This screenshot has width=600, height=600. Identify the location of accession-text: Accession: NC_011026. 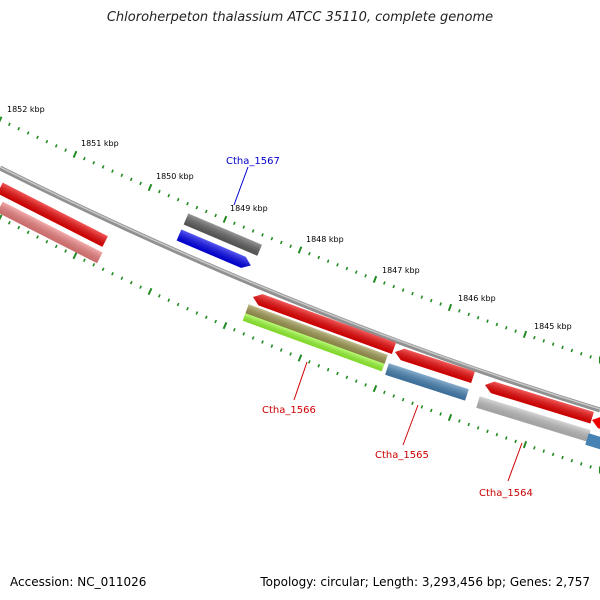
(78, 582).